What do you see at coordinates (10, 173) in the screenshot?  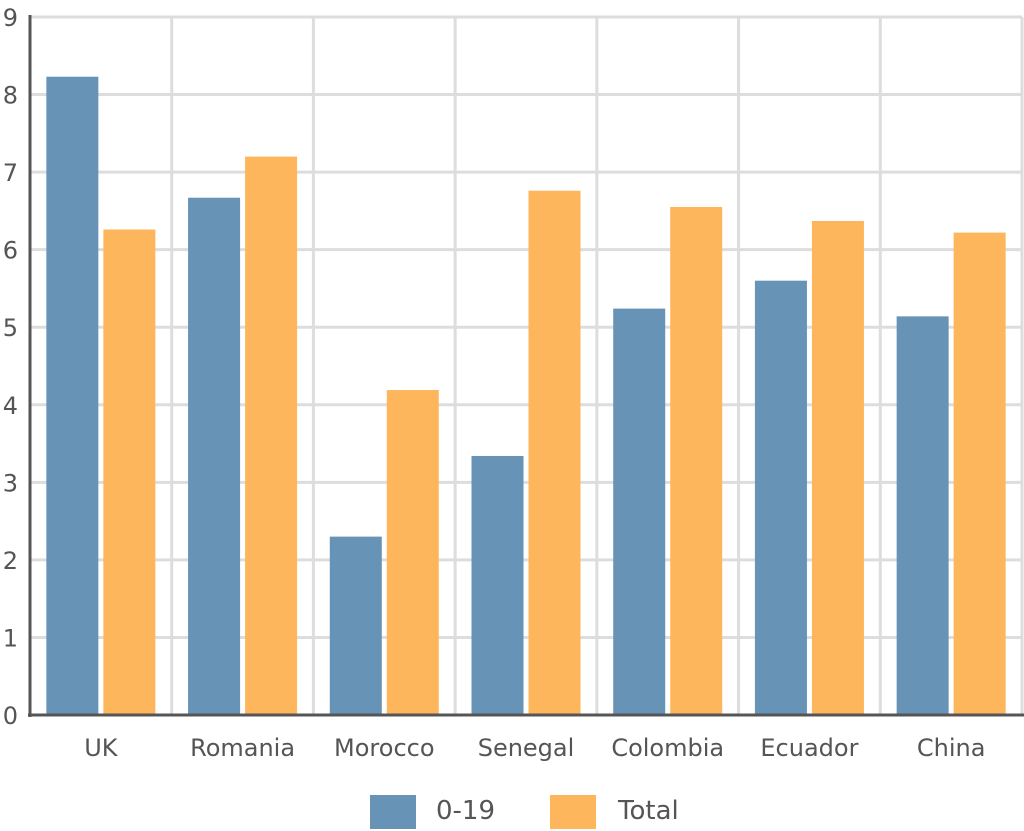 I see `y-tick-label: 7` at bounding box center [10, 173].